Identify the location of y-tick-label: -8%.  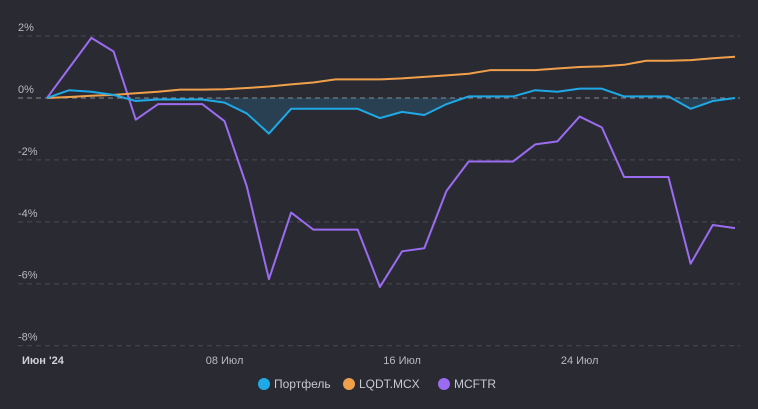
(28, 338).